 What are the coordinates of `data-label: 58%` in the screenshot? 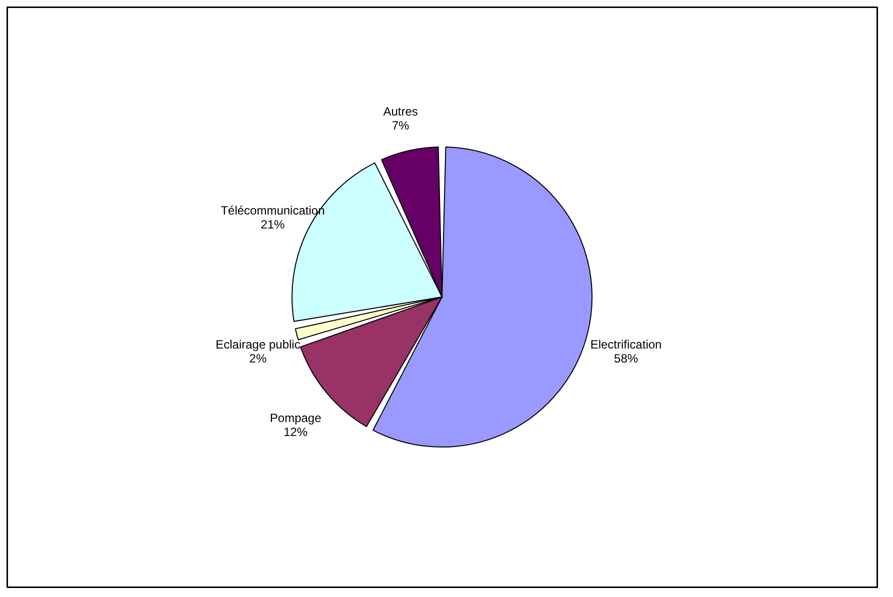 It's located at (626, 358).